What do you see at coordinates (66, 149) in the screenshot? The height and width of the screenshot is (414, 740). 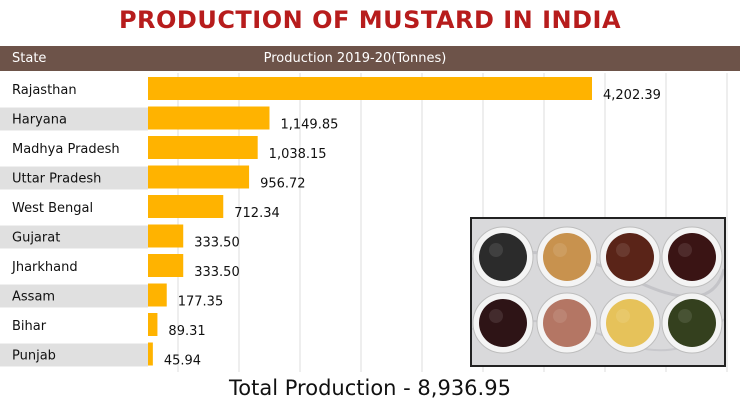 I see `category-label: Madhya Pradesh` at bounding box center [66, 149].